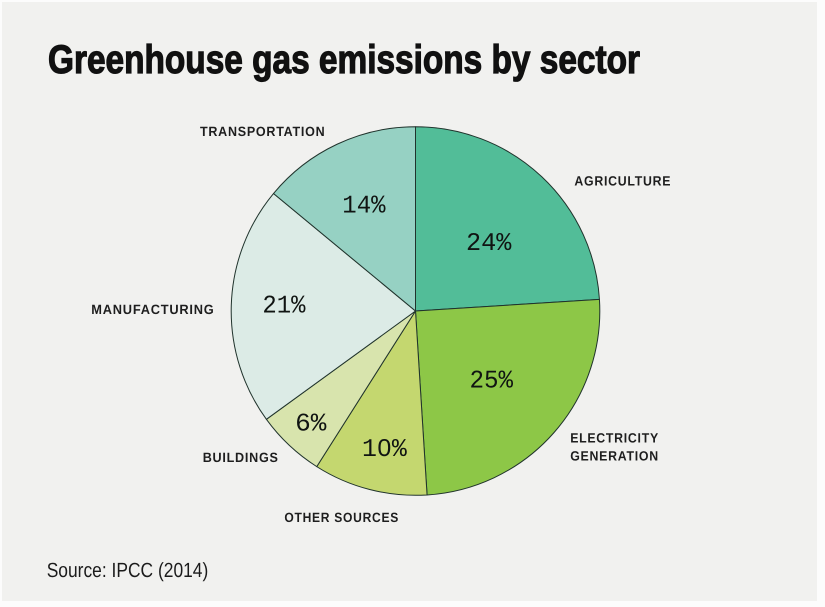 This screenshot has width=825, height=607. What do you see at coordinates (364, 206) in the screenshot?
I see `svg-text: 14%` at bounding box center [364, 206].